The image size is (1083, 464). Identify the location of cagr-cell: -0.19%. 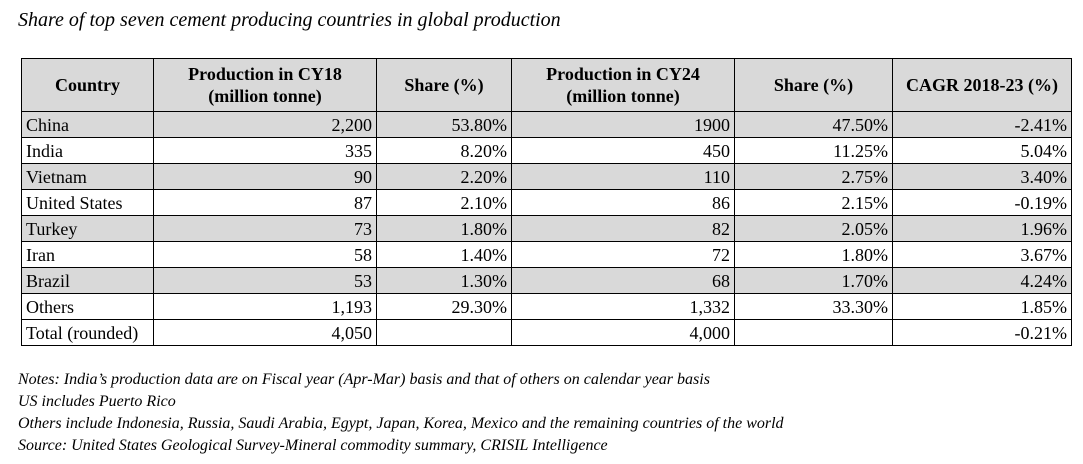
(982, 202).